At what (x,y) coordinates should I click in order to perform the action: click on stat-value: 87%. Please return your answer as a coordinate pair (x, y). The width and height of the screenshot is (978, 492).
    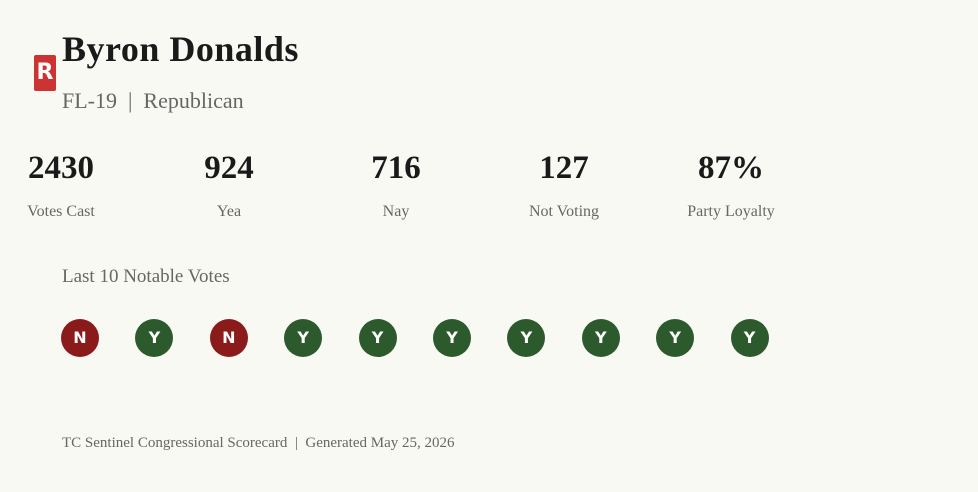
    Looking at the image, I should click on (731, 168).